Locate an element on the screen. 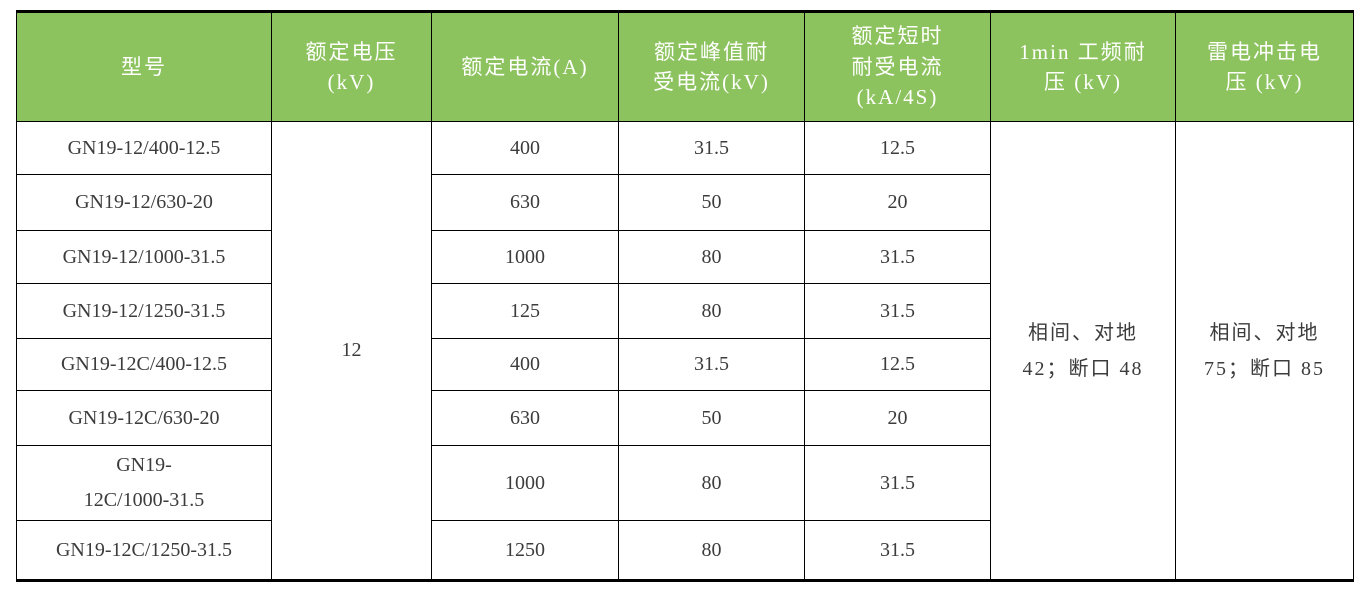 This screenshot has width=1366, height=590. model-cell: GN19-12C/630-20 is located at coordinates (144, 418).